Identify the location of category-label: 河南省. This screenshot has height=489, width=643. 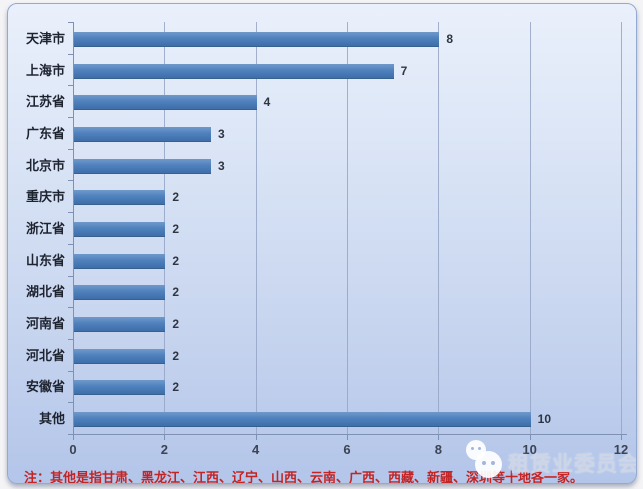
(45, 324).